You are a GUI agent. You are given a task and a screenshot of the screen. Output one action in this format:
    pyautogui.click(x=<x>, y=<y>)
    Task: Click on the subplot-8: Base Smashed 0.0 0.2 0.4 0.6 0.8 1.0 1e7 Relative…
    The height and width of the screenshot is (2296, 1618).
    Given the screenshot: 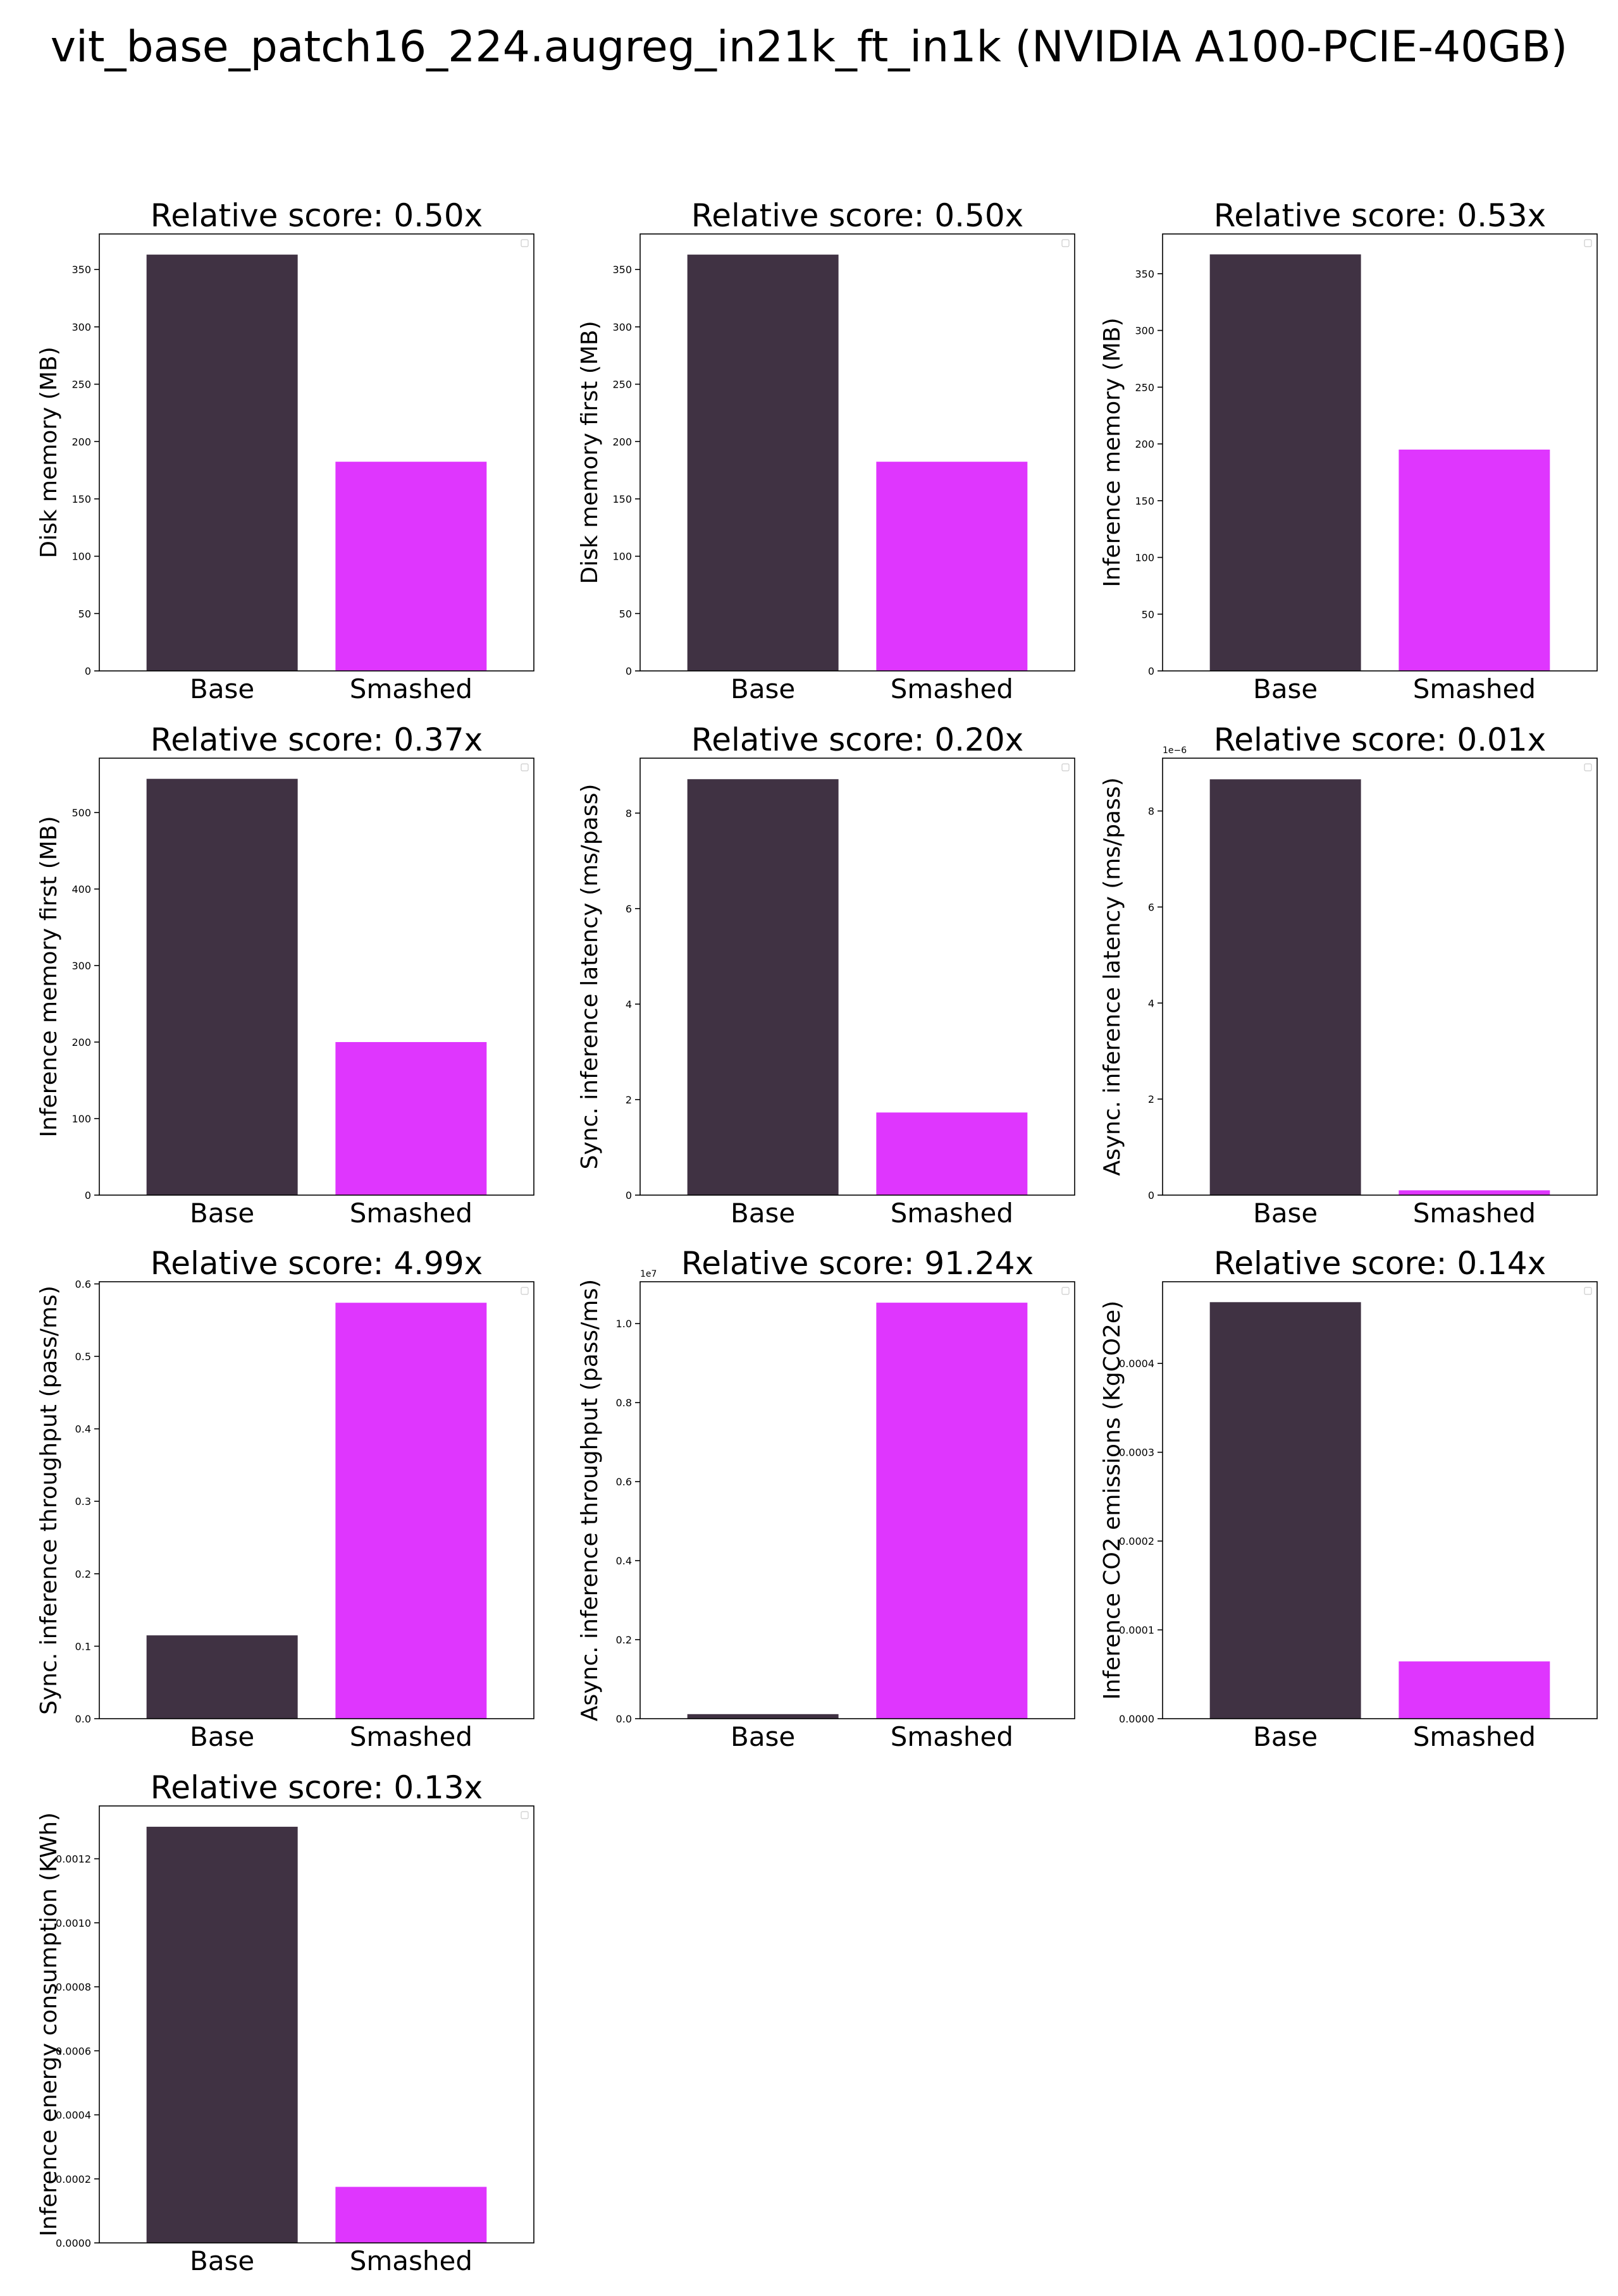 What is the action you would take?
    pyautogui.click(x=826, y=1498)
    